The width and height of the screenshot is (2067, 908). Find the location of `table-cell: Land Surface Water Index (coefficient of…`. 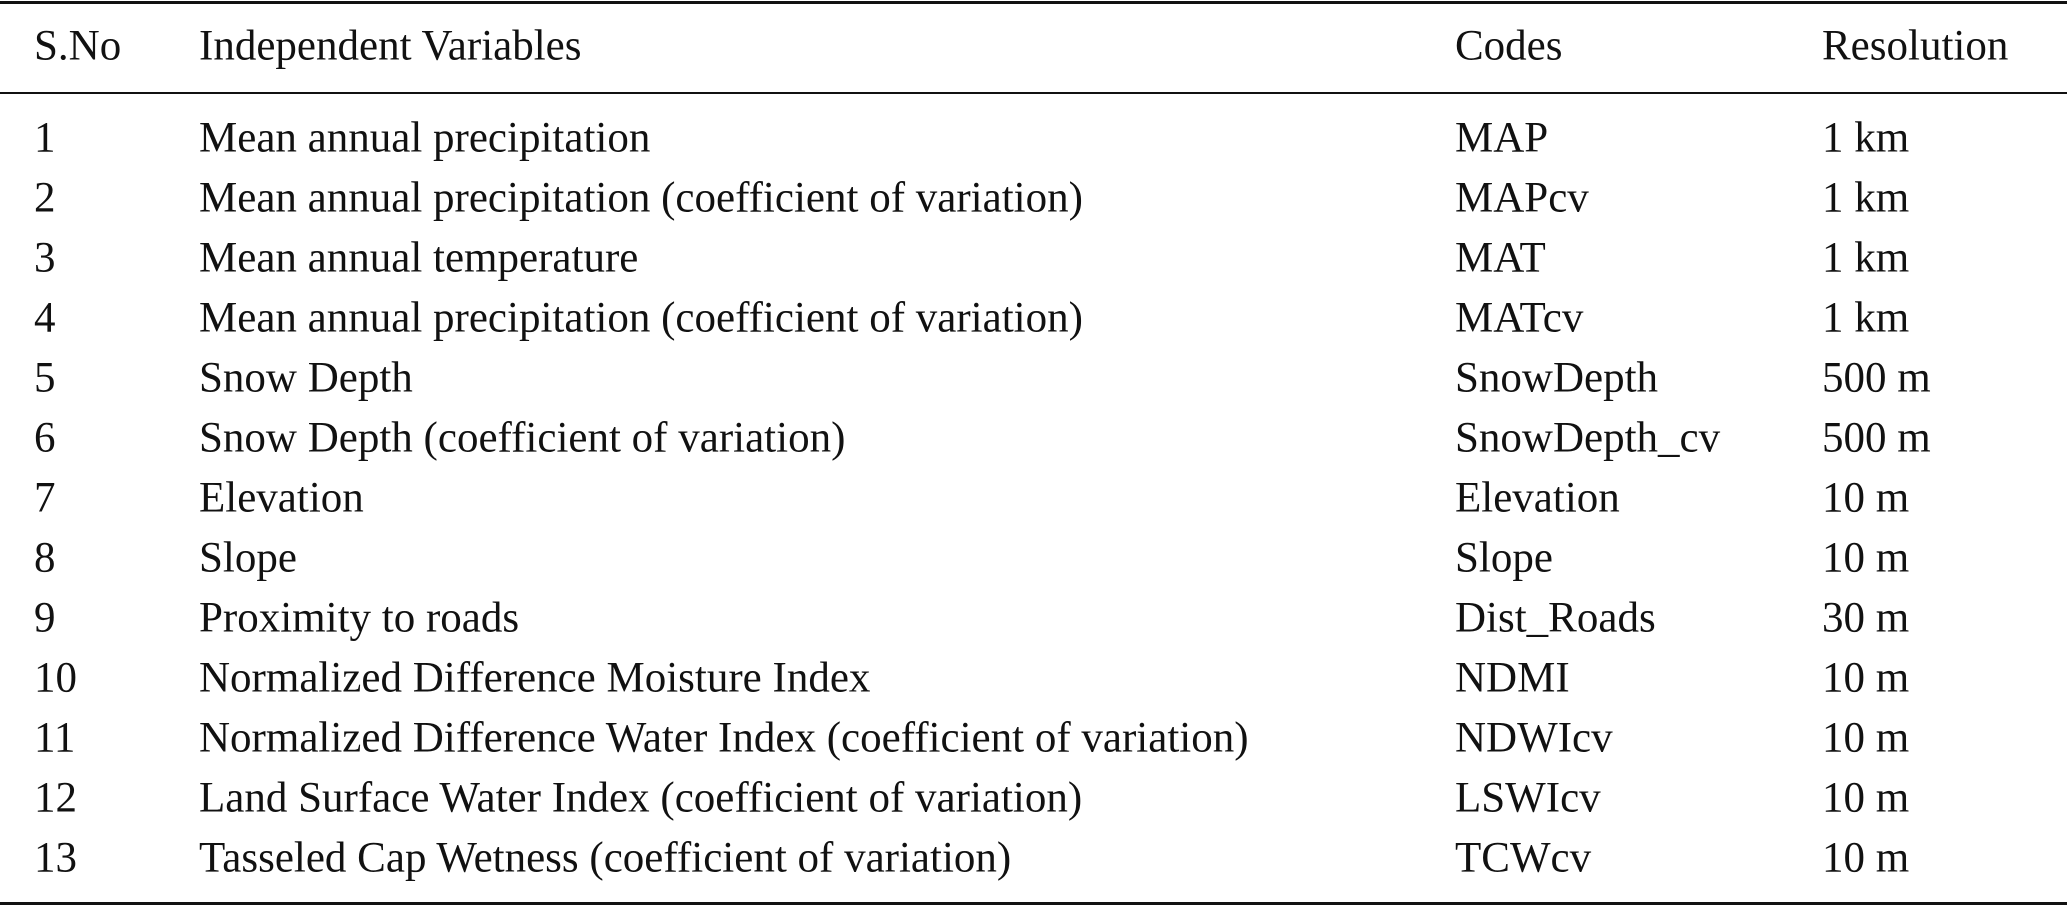

table-cell: Land Surface Water Index (coefficient of… is located at coordinates (641, 798).